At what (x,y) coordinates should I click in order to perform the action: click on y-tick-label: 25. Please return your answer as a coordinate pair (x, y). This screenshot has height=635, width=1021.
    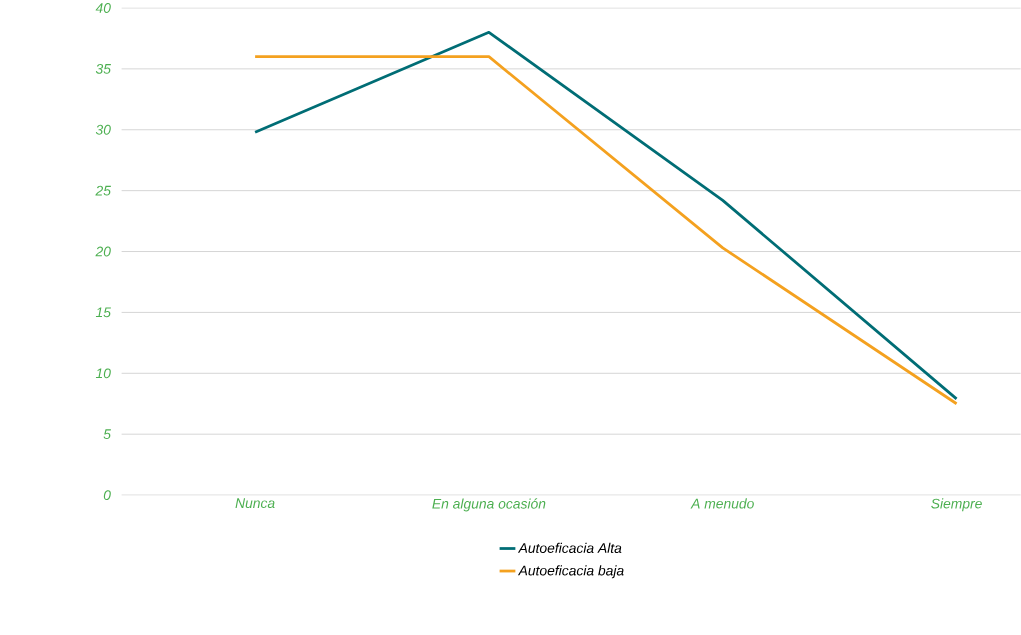
    Looking at the image, I should click on (103, 190).